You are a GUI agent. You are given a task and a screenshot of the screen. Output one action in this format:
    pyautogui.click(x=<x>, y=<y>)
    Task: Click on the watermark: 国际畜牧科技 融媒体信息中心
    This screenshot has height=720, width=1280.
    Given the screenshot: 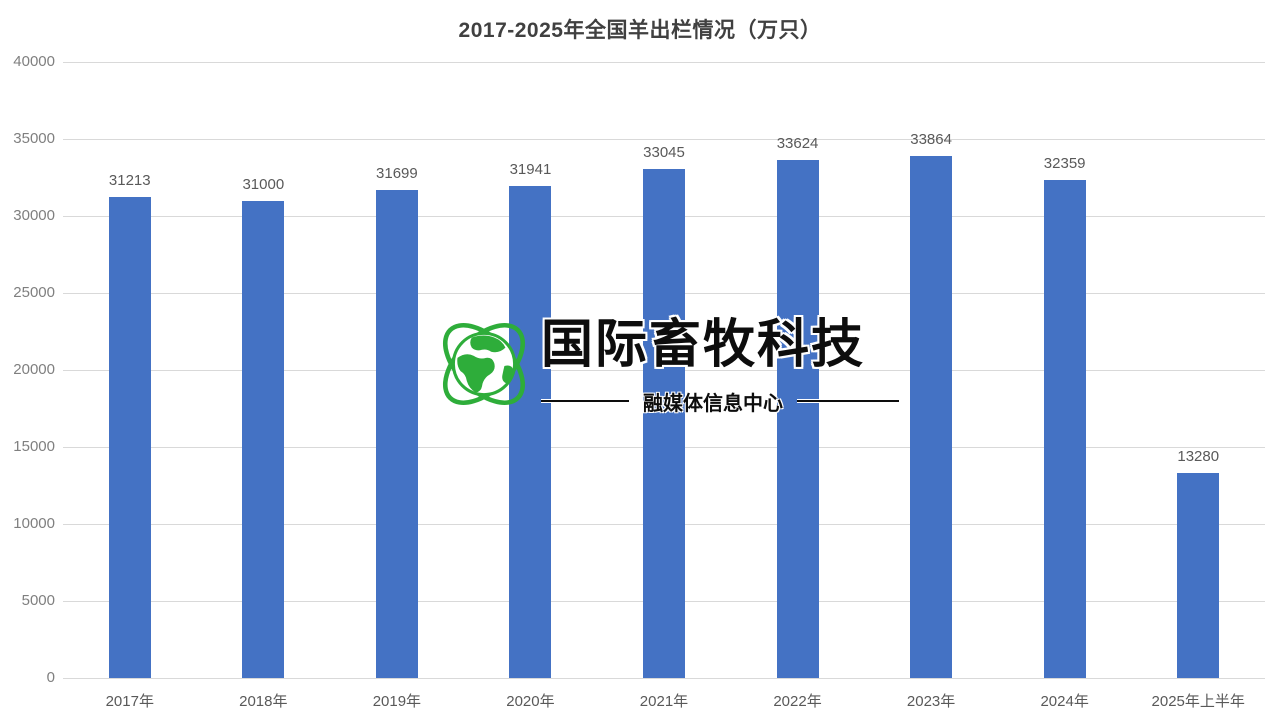 What is the action you would take?
    pyautogui.click(x=666, y=363)
    